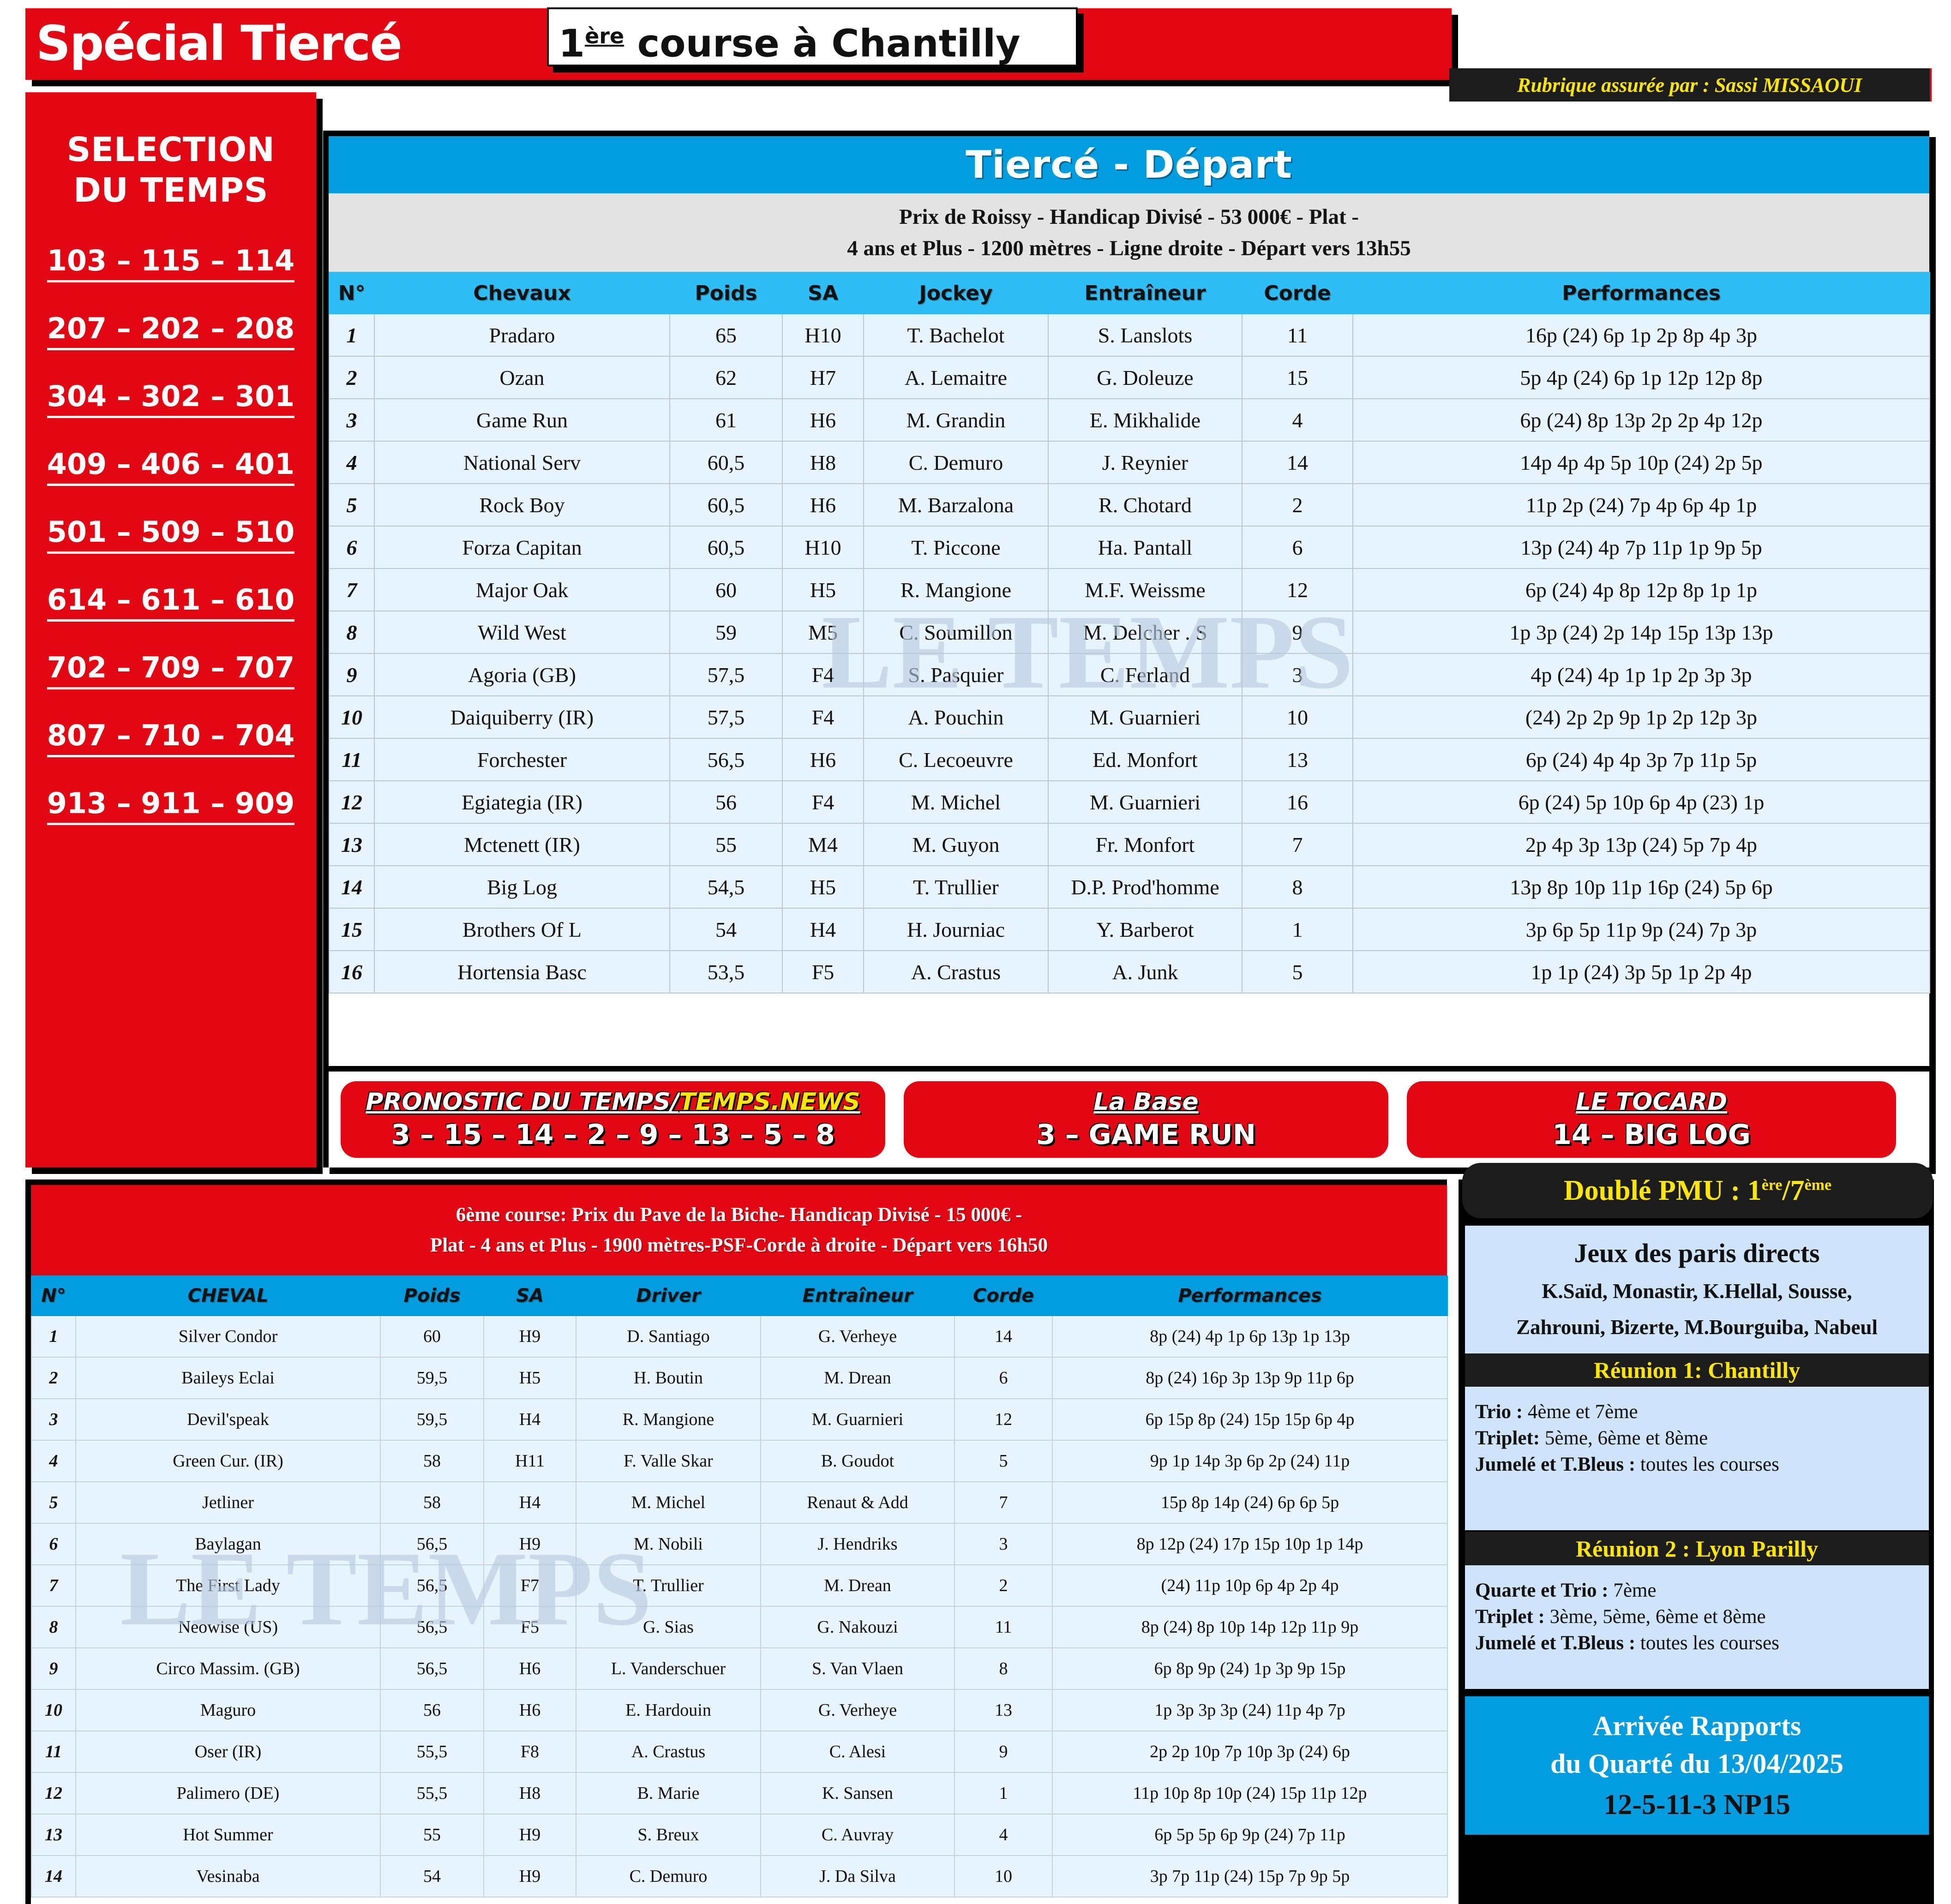  Describe the element at coordinates (53, 1336) in the screenshot. I see `table-cell-no: 1` at that location.